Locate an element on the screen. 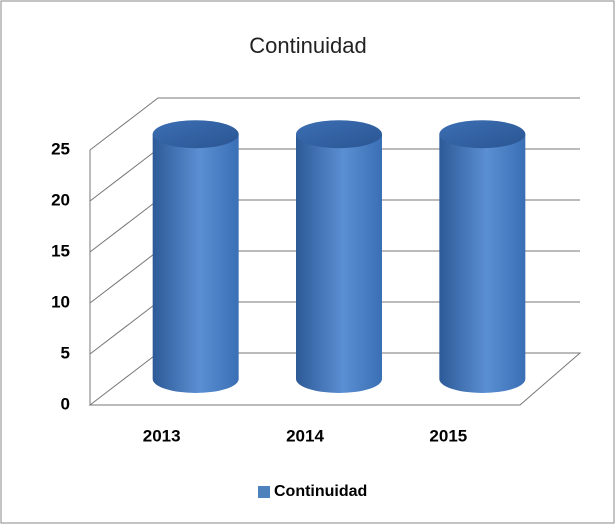 The height and width of the screenshot is (530, 616). y-tick-label: 10 is located at coordinates (60, 301).